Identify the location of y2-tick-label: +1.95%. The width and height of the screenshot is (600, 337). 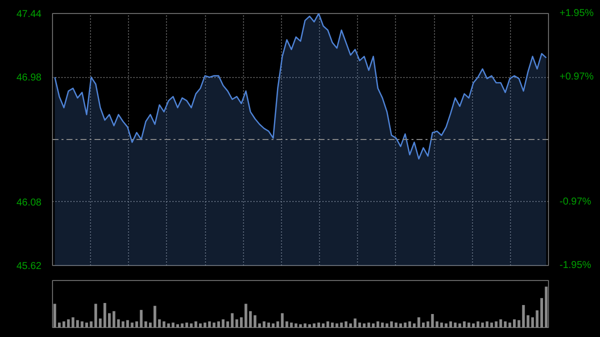
(577, 13).